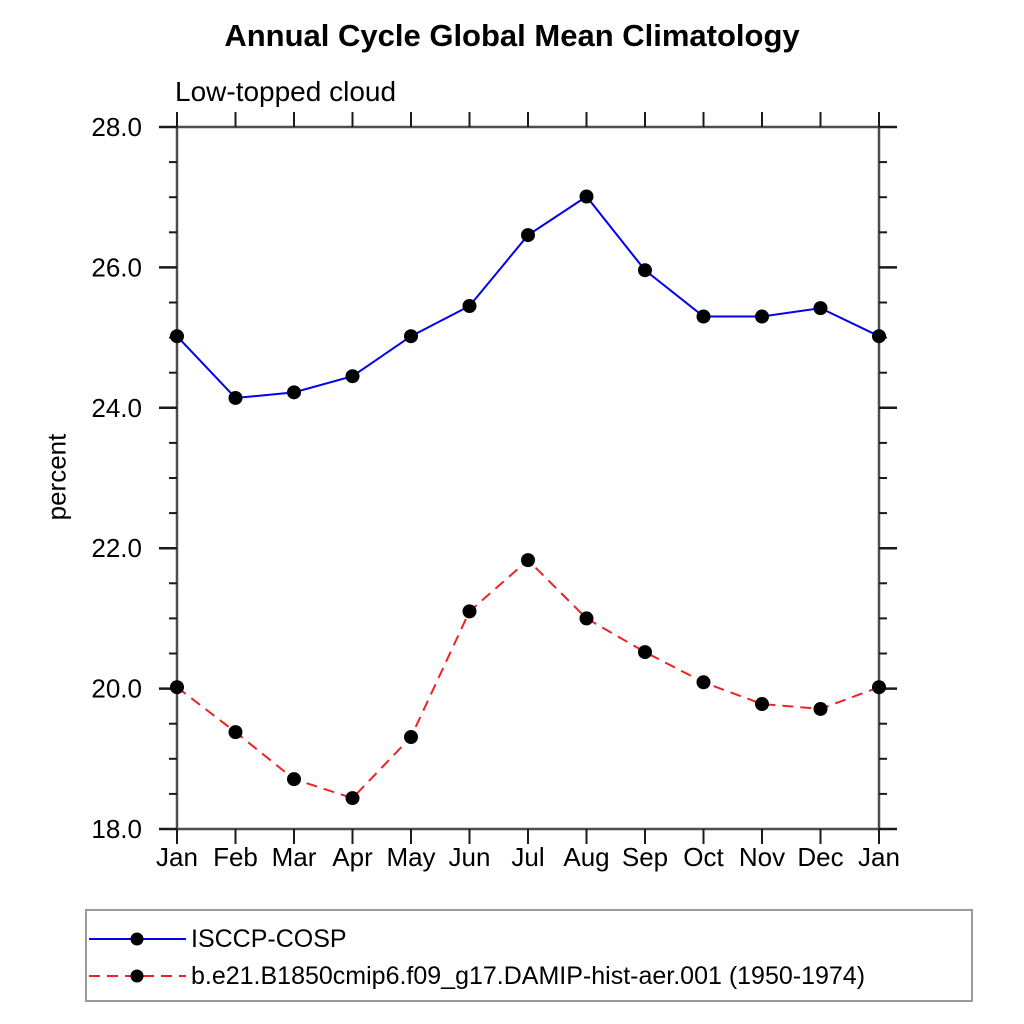  I want to click on x-tick-label: Jun, so click(470, 857).